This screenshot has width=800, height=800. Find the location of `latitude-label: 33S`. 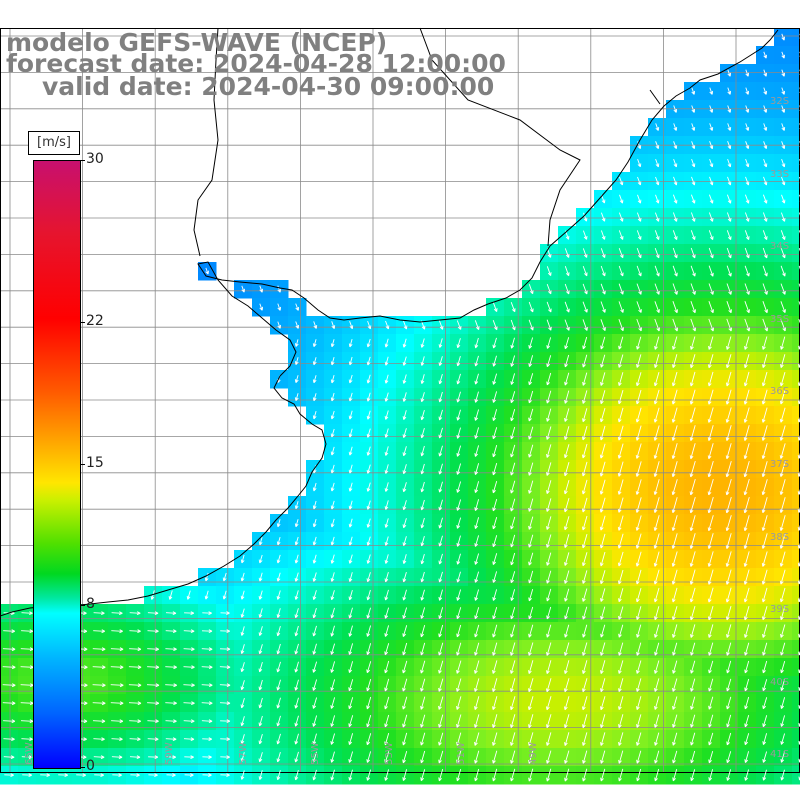

latitude-label: 33S is located at coordinates (780, 174).